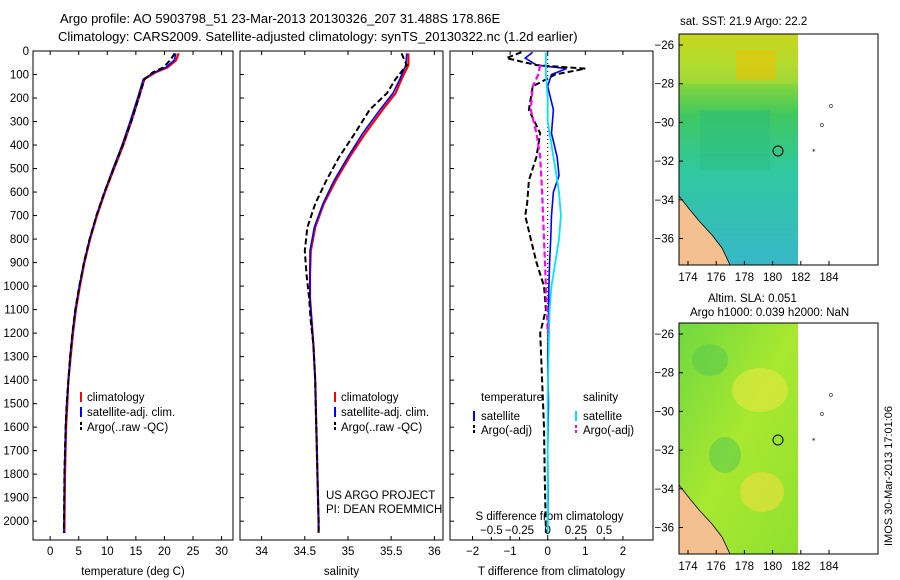  What do you see at coordinates (756, 65) in the screenshot?
I see `sst-warm-core` at bounding box center [756, 65].